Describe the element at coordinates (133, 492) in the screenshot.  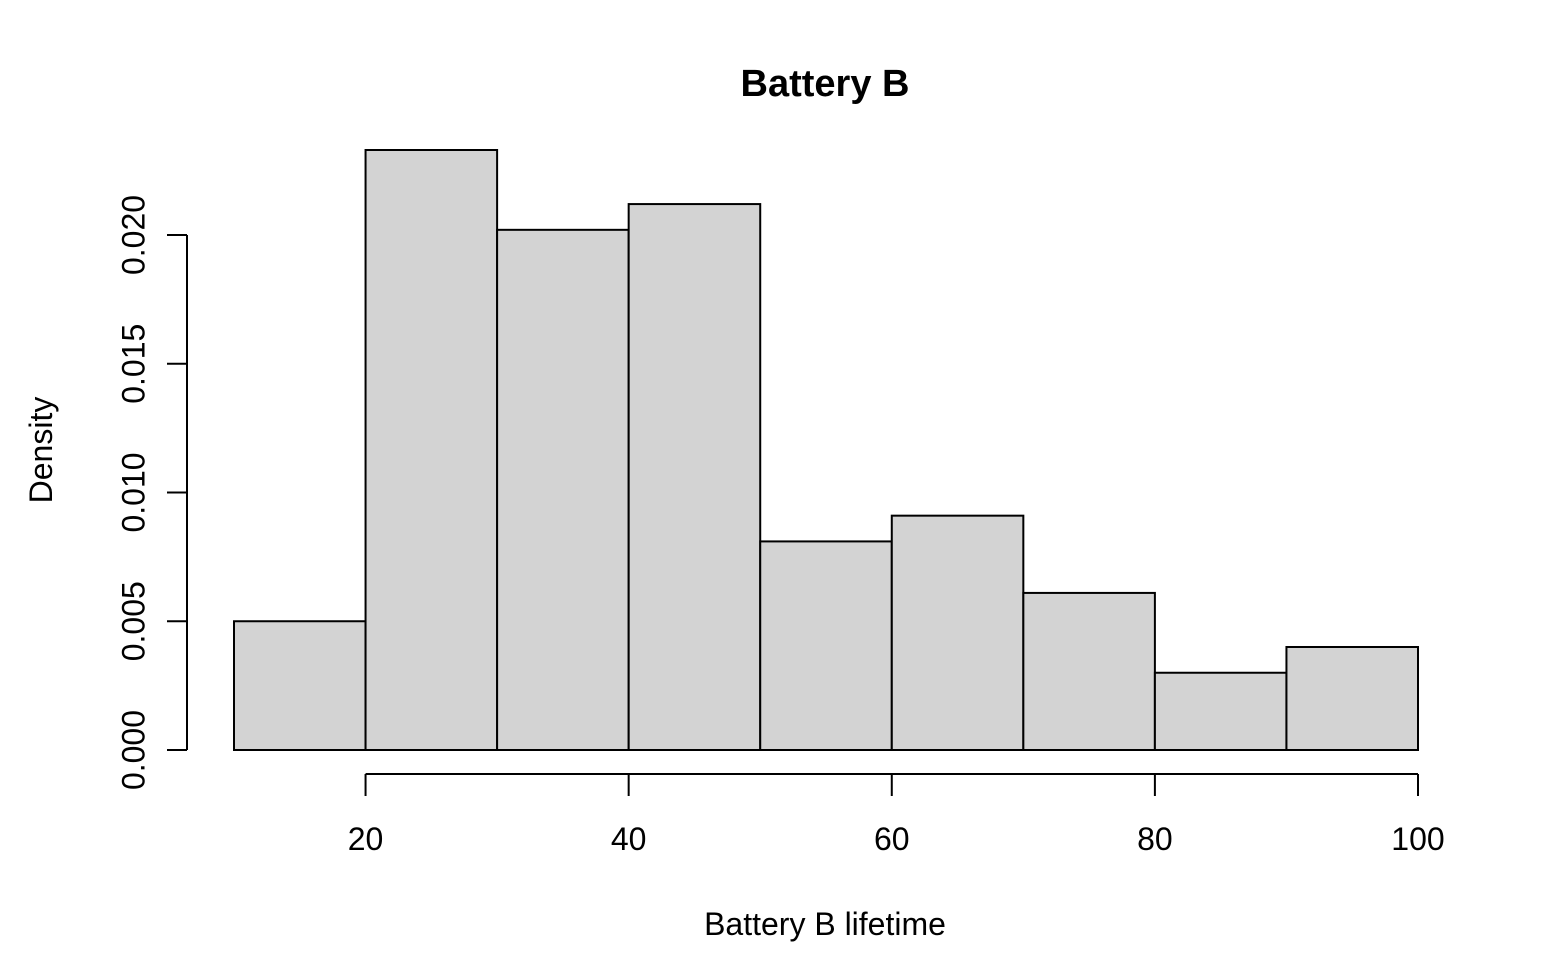
I see `y-tick-label: 0.010` at that location.